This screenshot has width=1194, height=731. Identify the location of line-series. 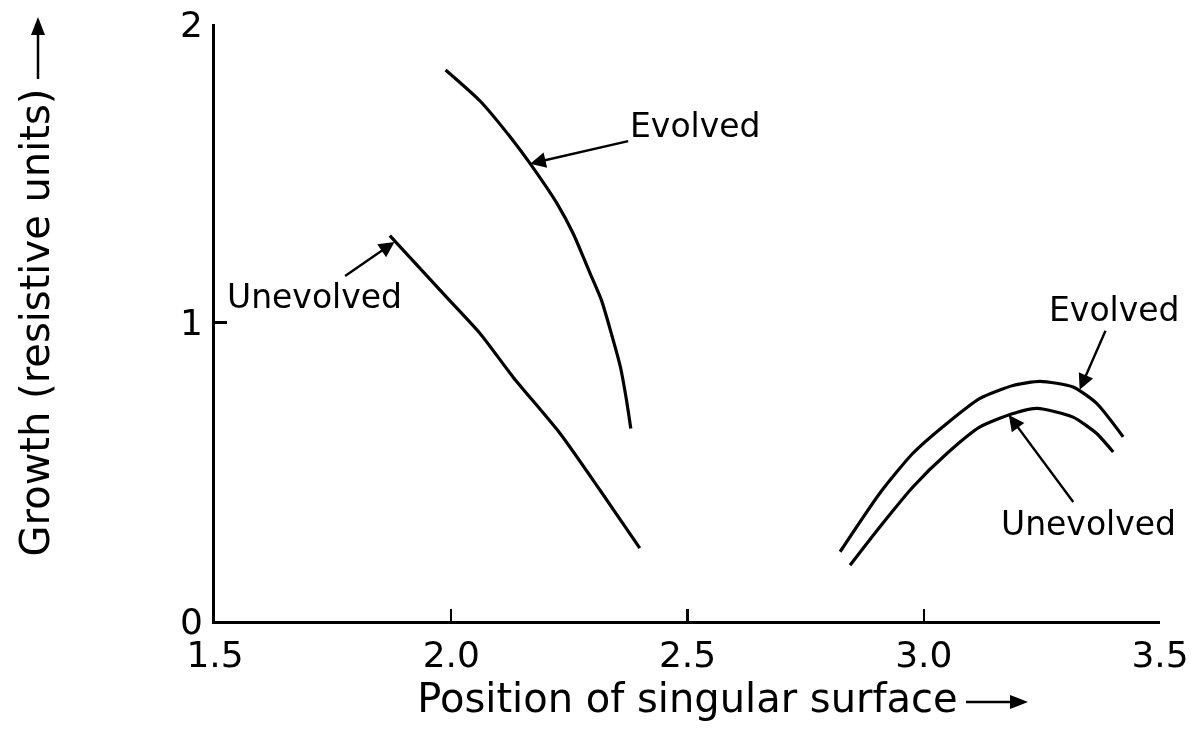
(538, 249).